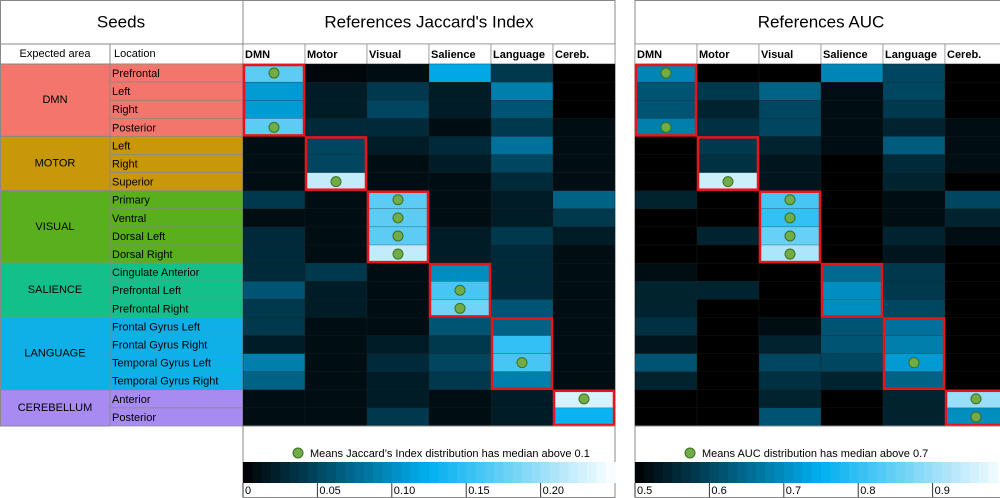 The image size is (1000, 498). Describe the element at coordinates (134, 128) in the screenshot. I see `location-label: Posterior` at that location.